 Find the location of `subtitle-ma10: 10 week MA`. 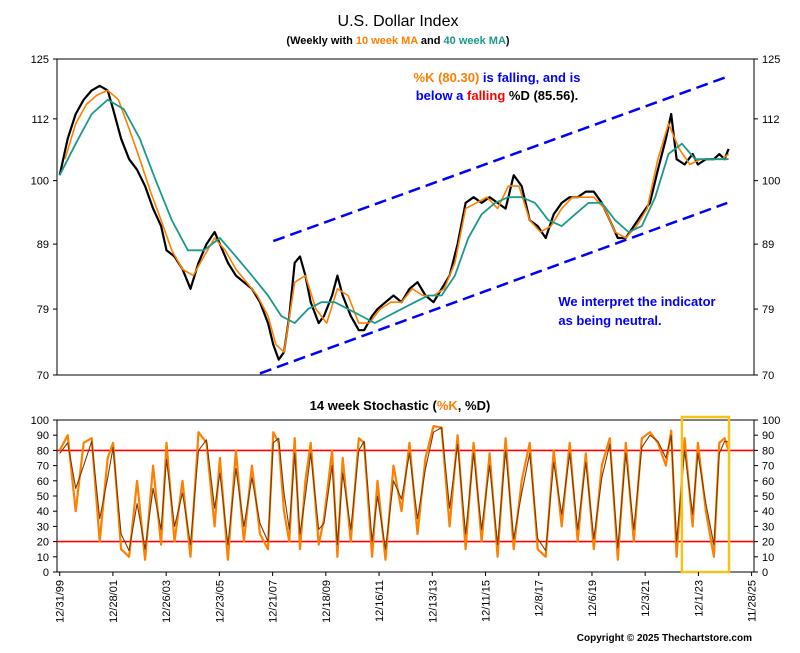

subtitle-ma10: 10 week MA is located at coordinates (387, 41).